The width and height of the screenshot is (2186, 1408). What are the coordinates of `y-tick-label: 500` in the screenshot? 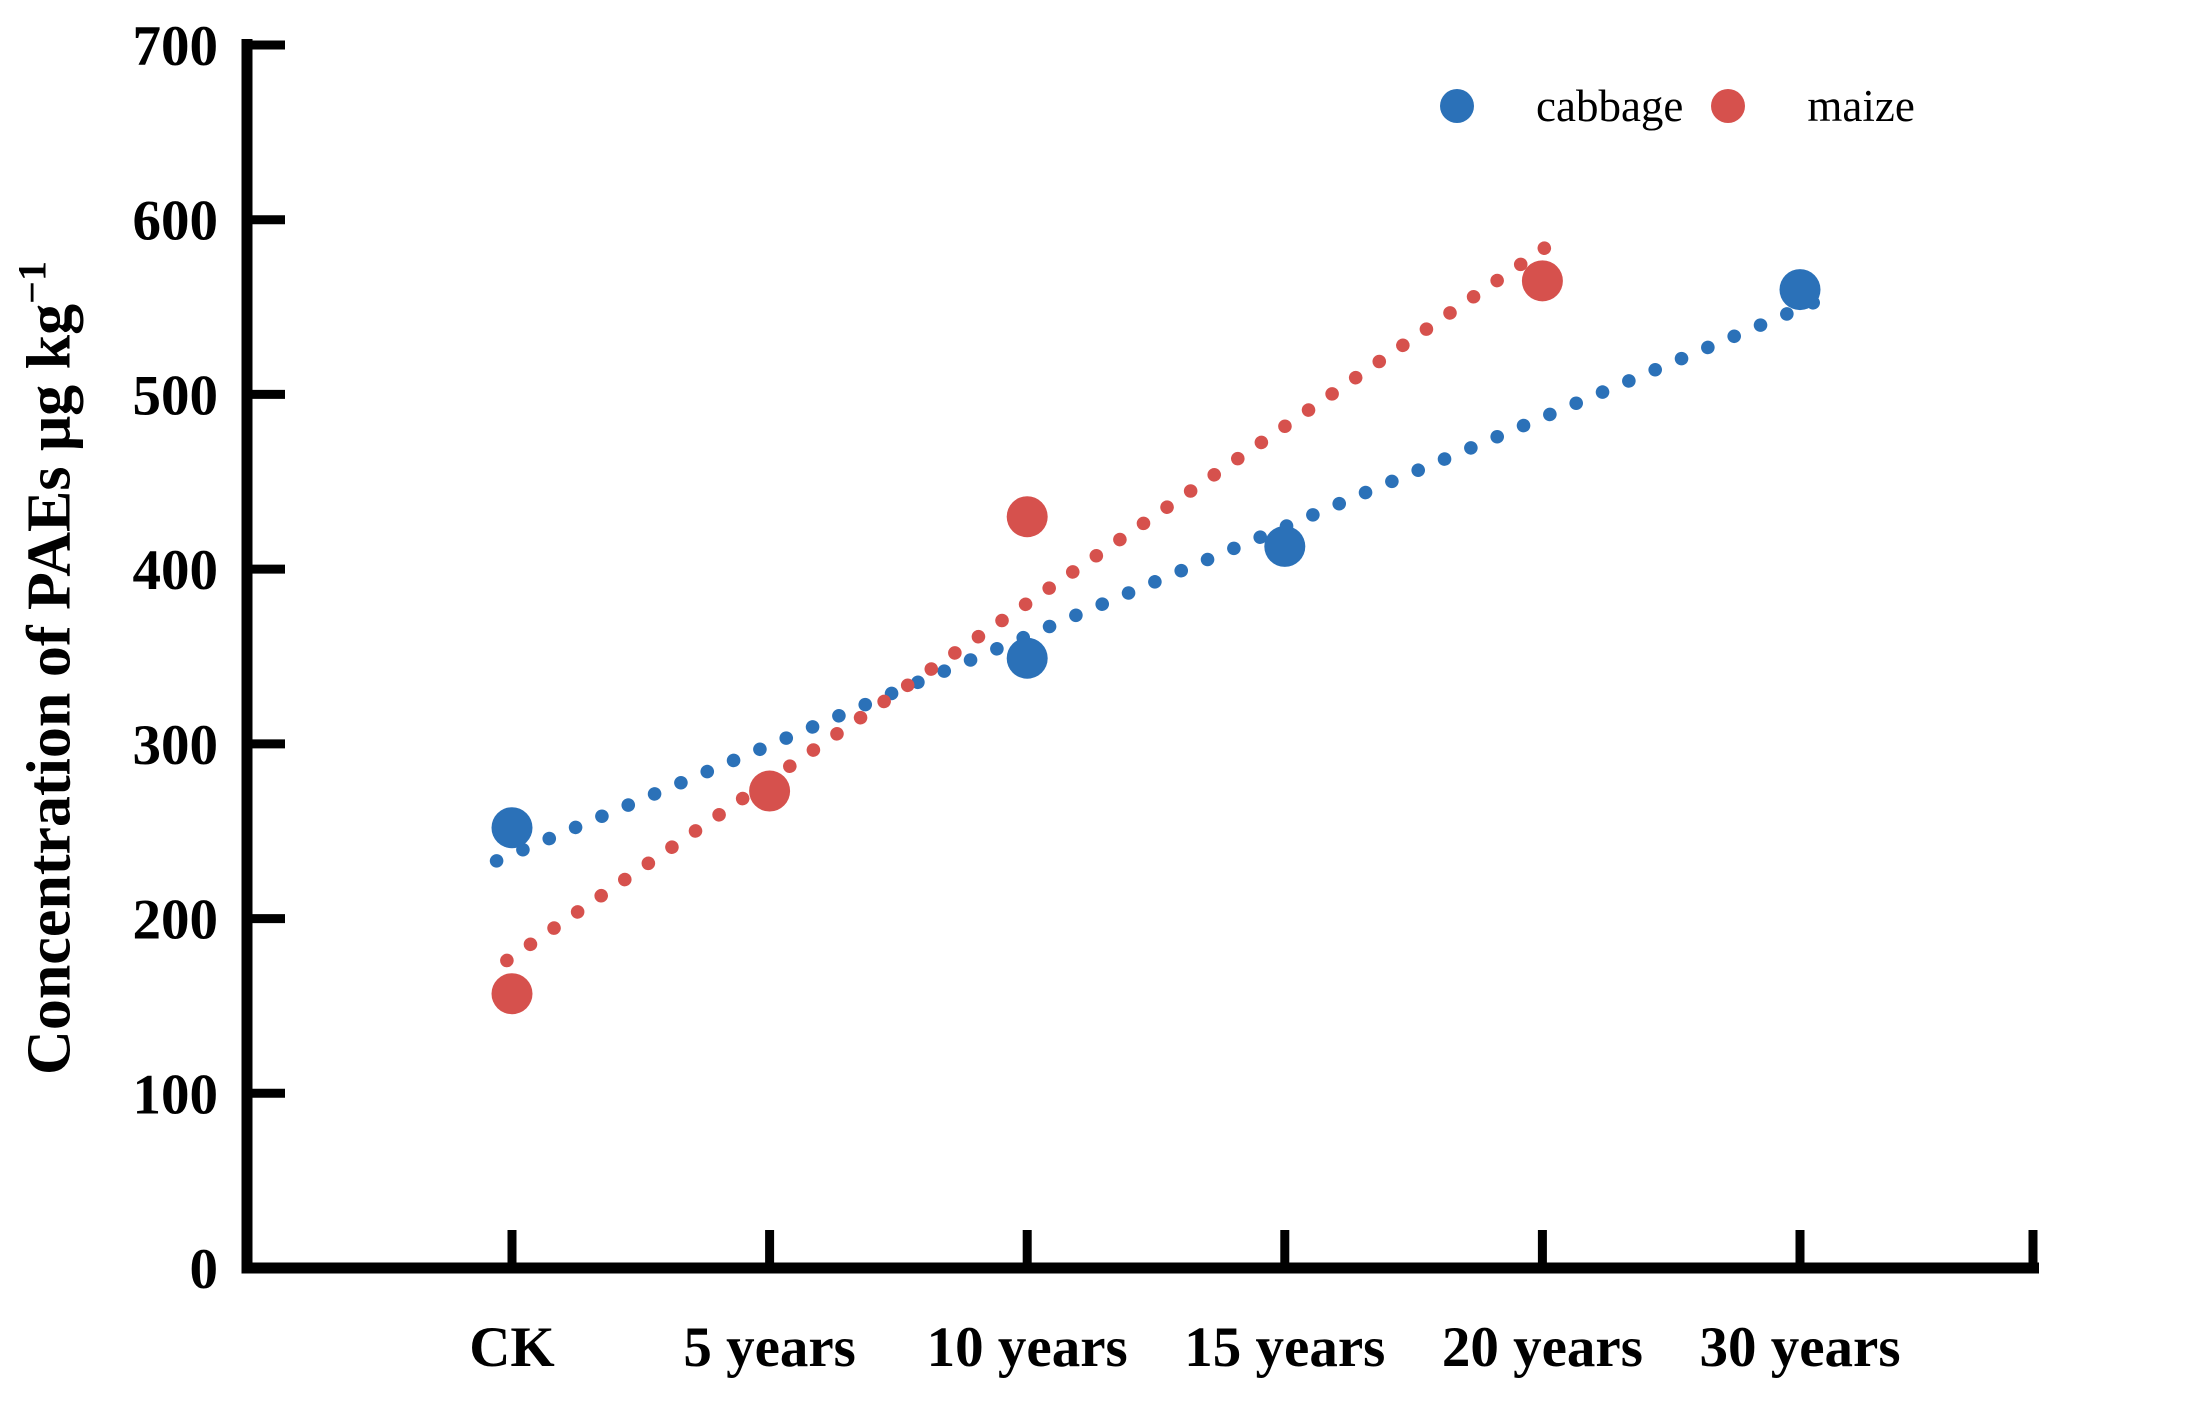 It's located at (176, 395).